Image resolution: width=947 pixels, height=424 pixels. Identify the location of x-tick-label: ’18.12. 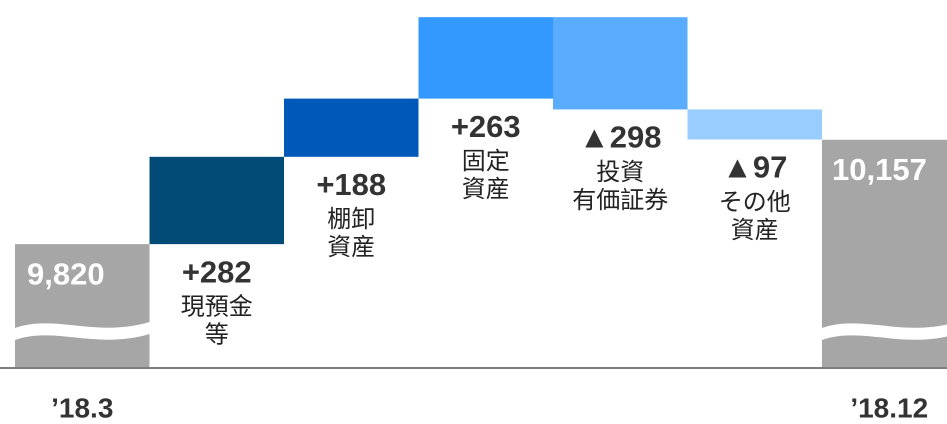
(889, 407).